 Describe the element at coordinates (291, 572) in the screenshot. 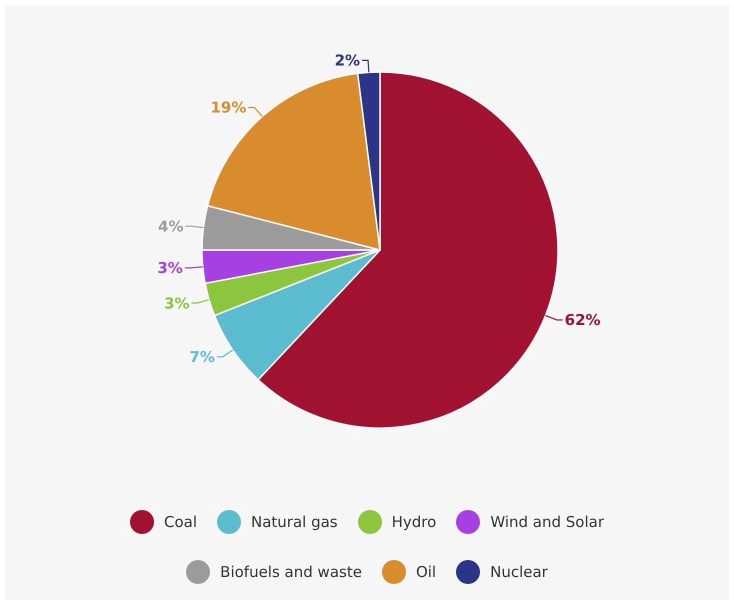

I see `legend-label: Biofuels and waste` at that location.